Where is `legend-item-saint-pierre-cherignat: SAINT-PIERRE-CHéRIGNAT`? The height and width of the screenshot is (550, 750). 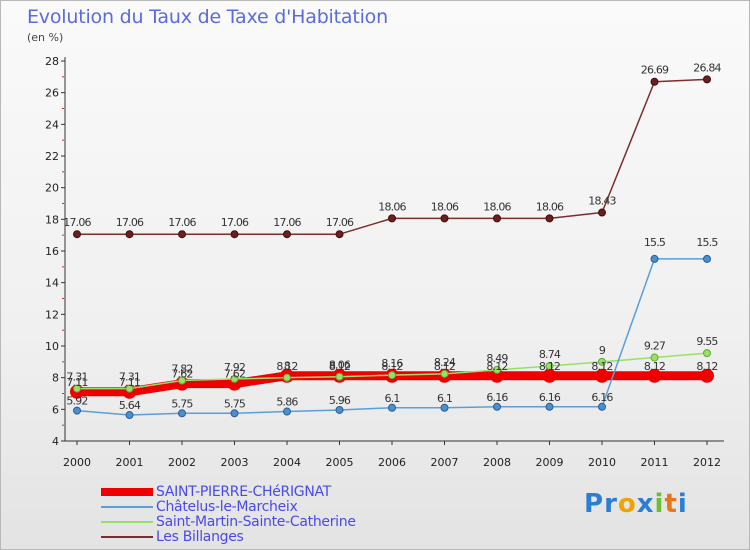
legend-item-saint-pierre-cherignat: SAINT-PIERRE-CHéRIGNAT is located at coordinates (228, 492).